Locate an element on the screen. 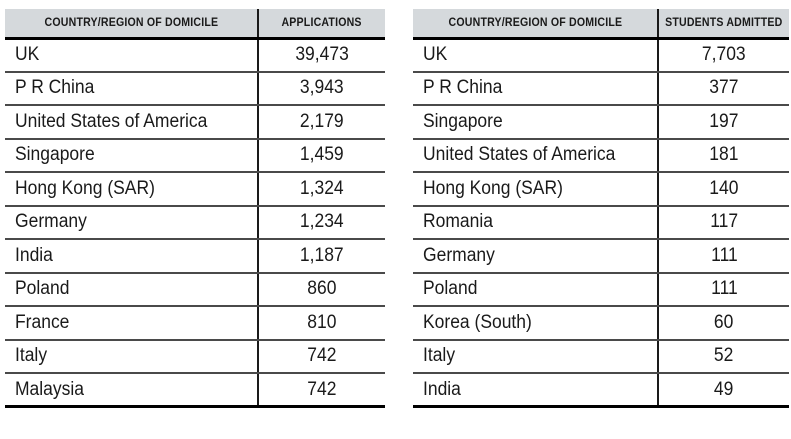 This screenshot has width=791, height=439. value-label: 860 is located at coordinates (322, 289).